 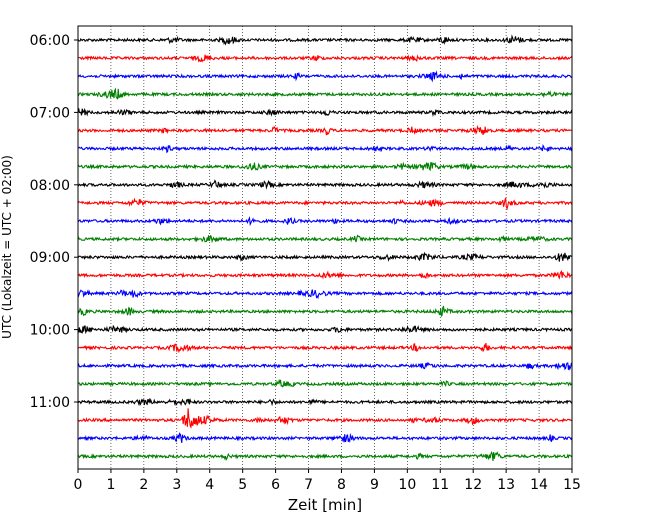 What do you see at coordinates (440, 485) in the screenshot?
I see `x-tick-label: 11` at bounding box center [440, 485].